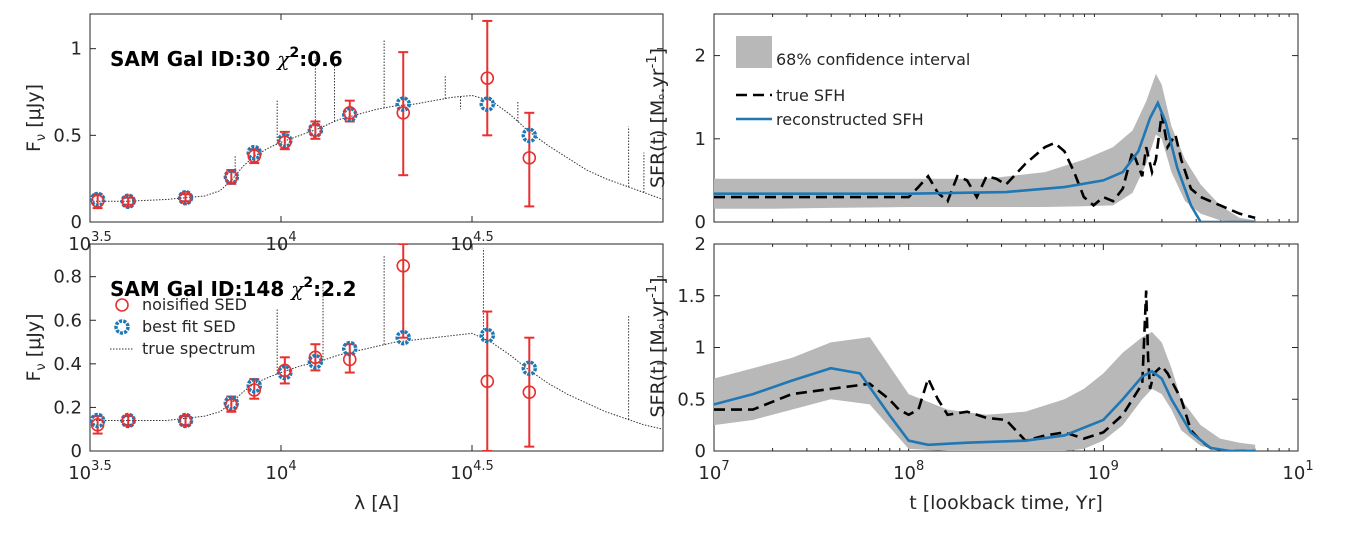 This screenshot has height=542, width=1345. I want to click on legend-label: noisified SED, so click(194, 304).